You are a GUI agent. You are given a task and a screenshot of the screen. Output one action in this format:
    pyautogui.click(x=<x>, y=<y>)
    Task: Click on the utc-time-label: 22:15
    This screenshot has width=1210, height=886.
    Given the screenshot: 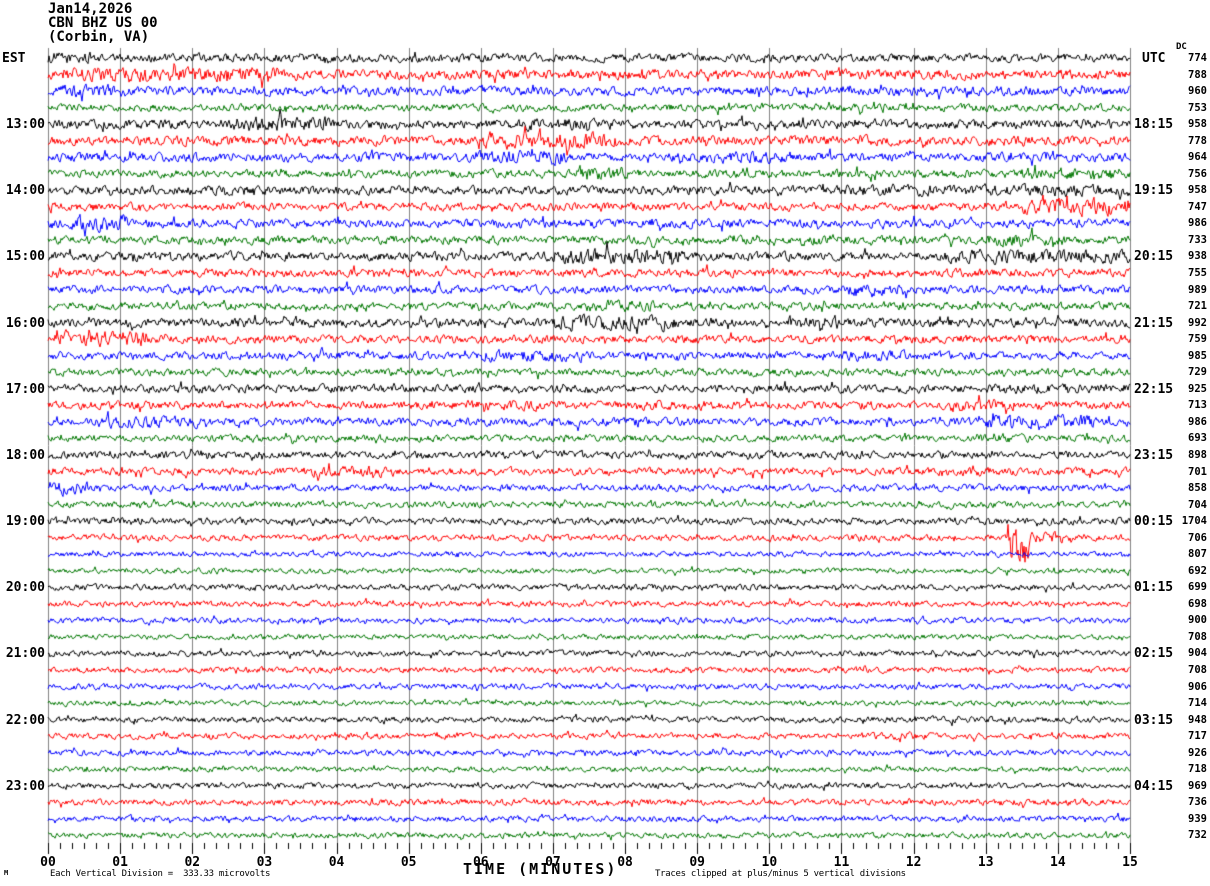 What is the action you would take?
    pyautogui.click(x=1154, y=389)
    